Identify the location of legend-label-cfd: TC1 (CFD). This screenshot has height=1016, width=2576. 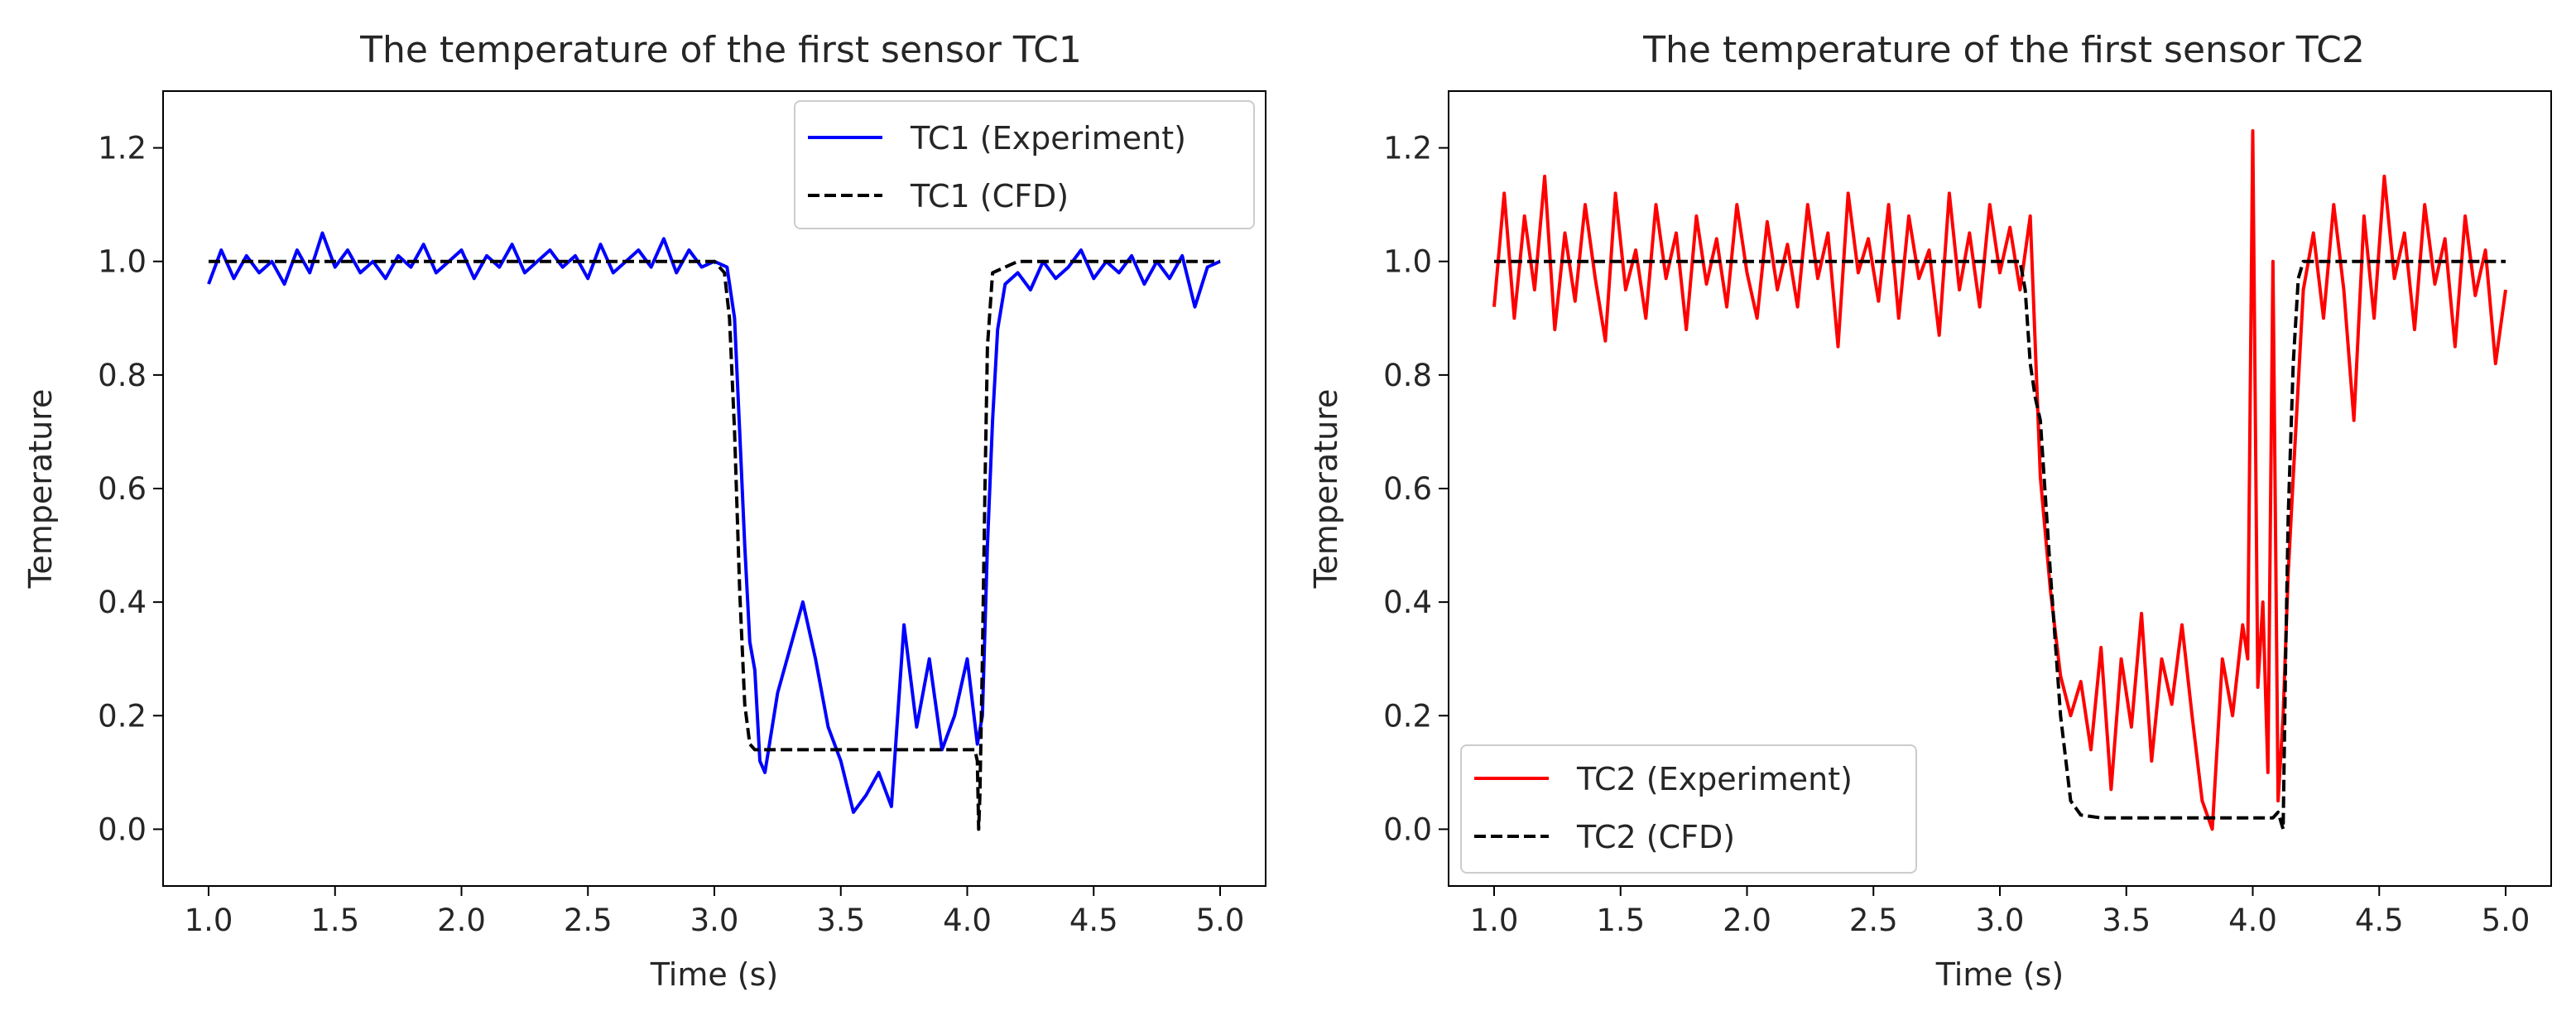
(989, 196).